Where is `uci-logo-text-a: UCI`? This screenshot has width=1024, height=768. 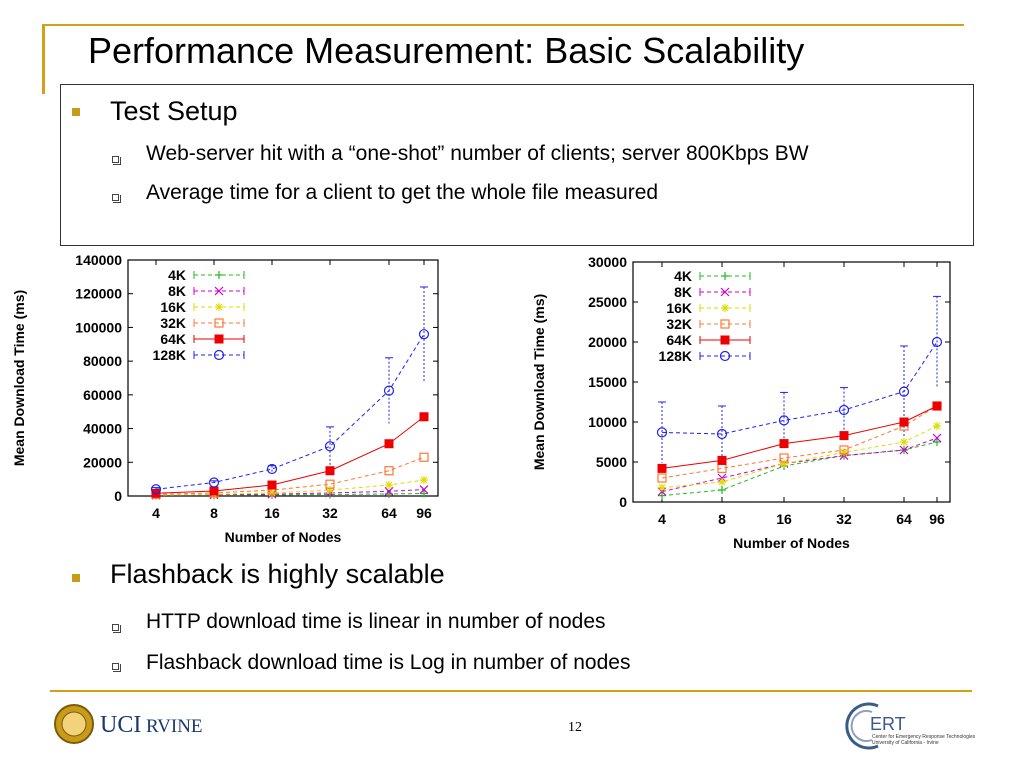
uci-logo-text-a: UCI is located at coordinates (120, 725).